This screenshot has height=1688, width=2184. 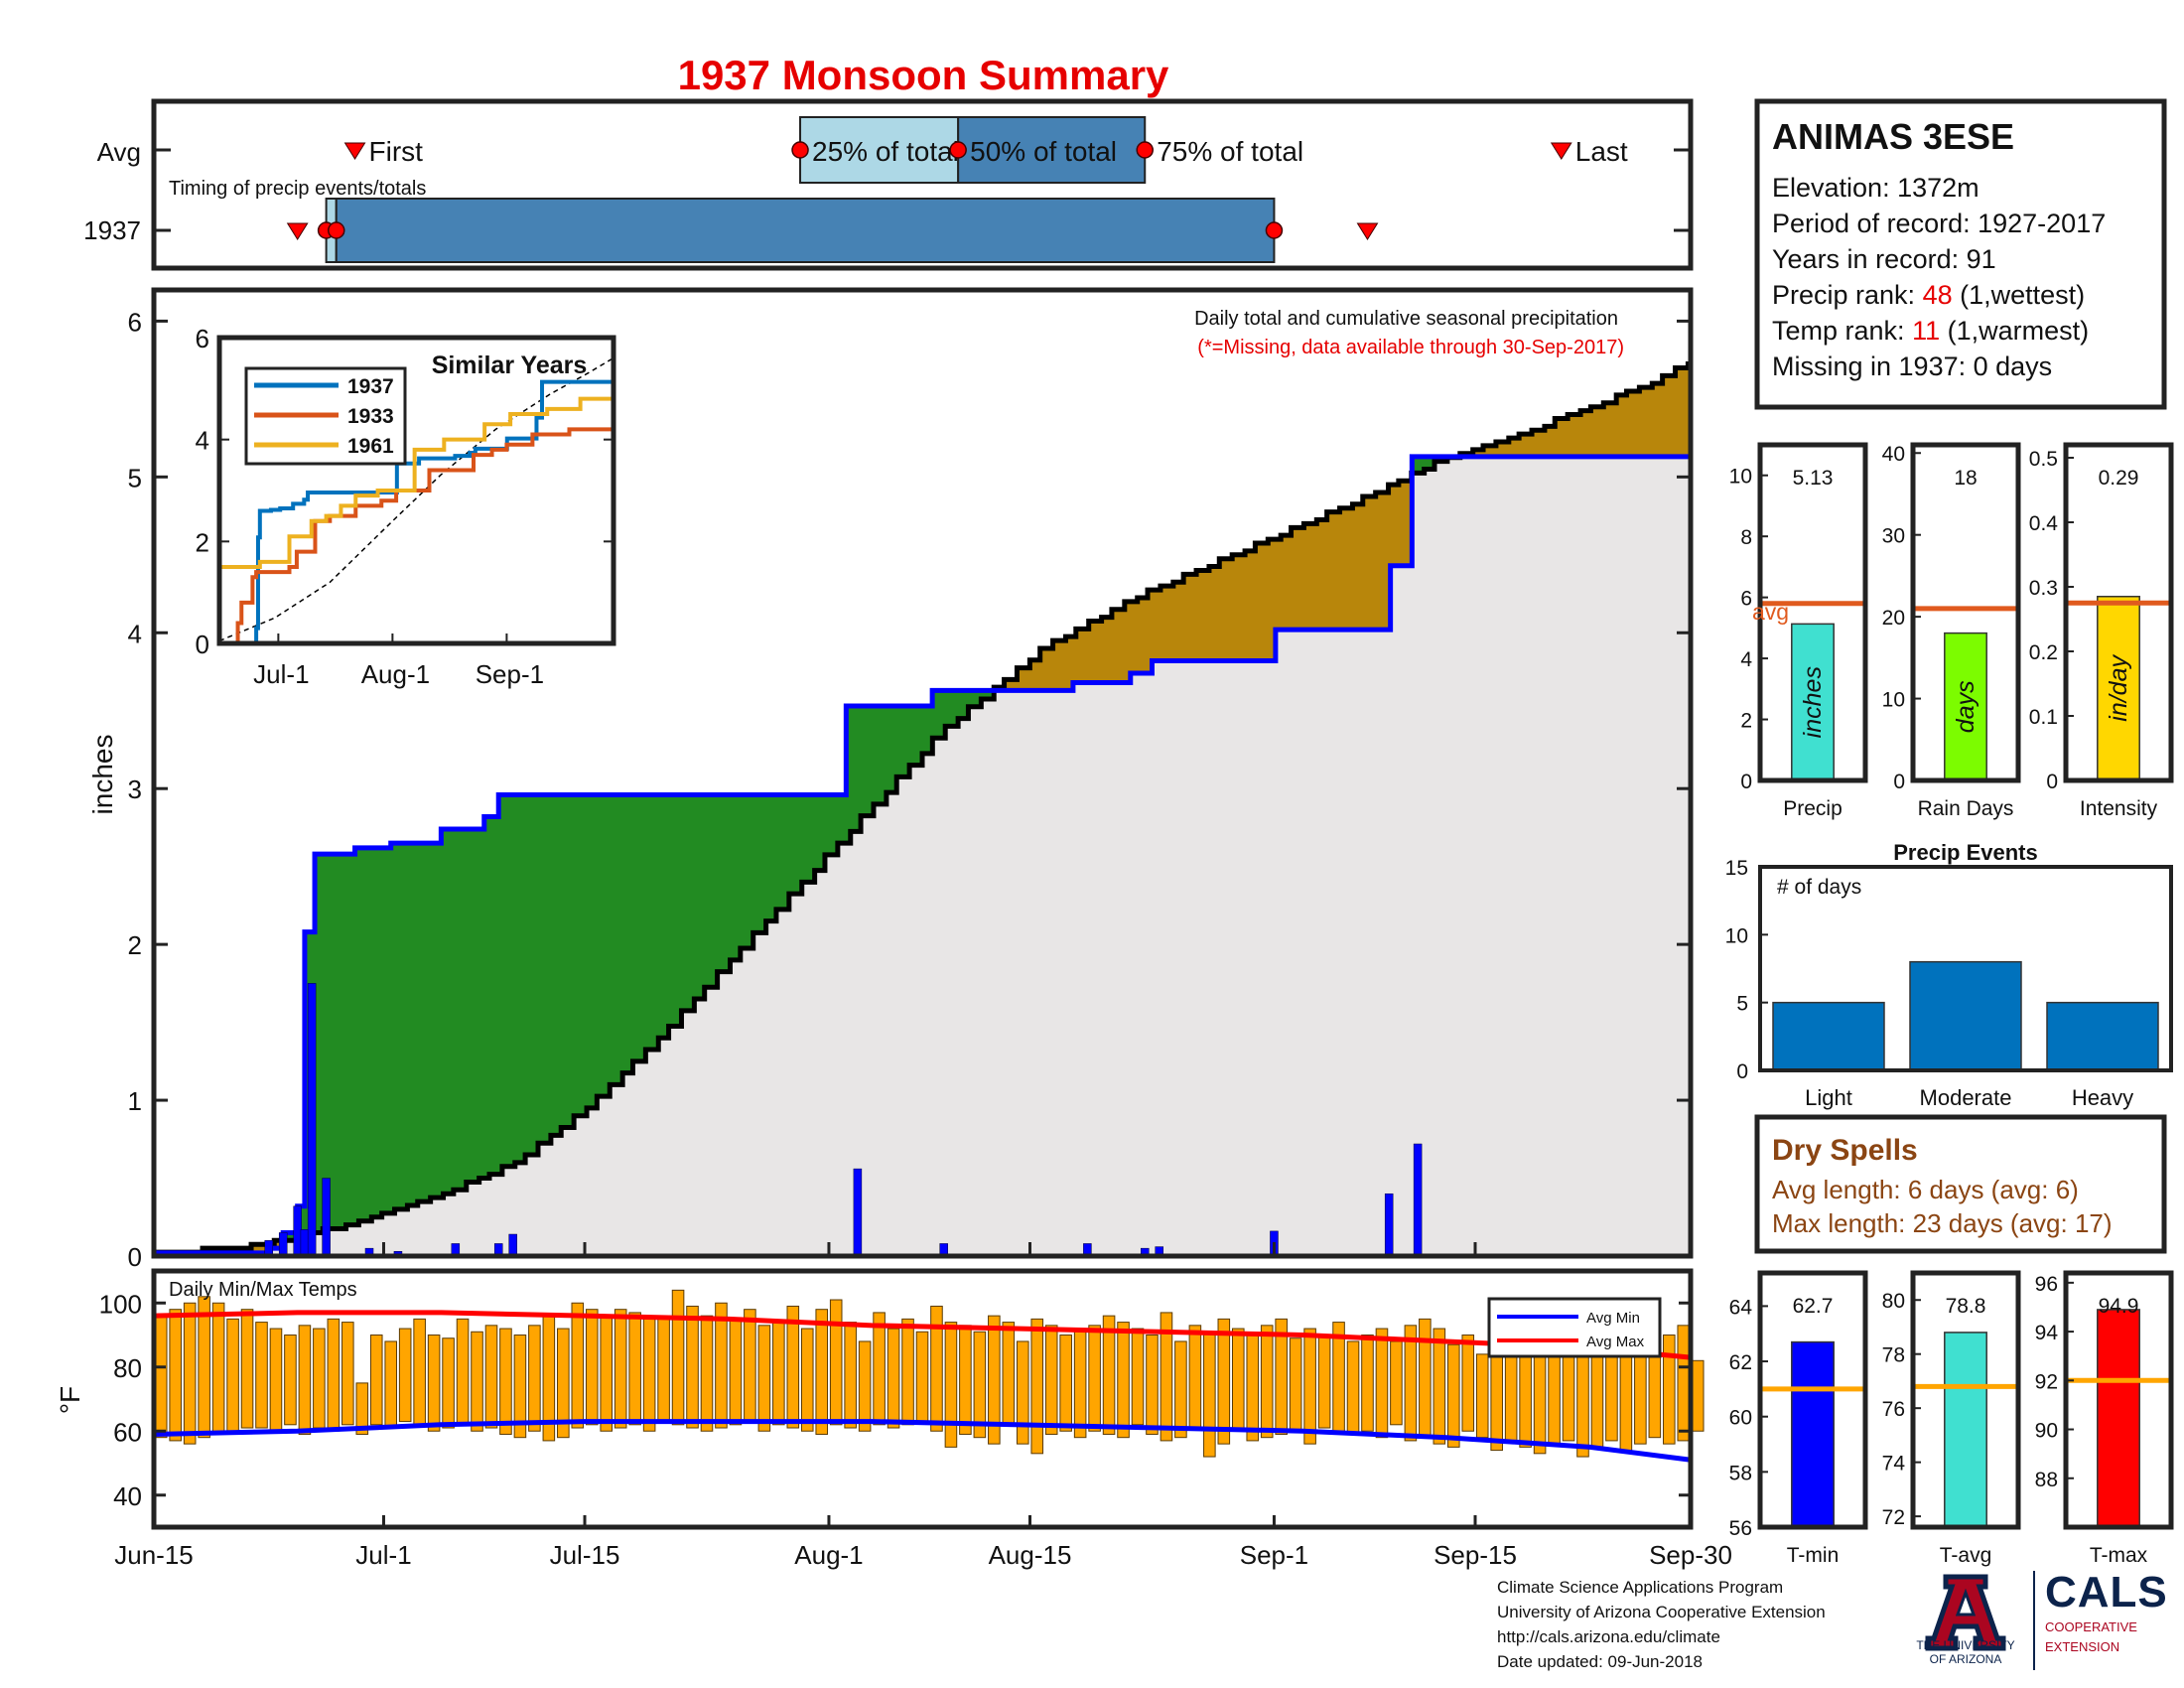 What do you see at coordinates (1740, 477) in the screenshot?
I see `stat_precip-ytick-label-5: 10` at bounding box center [1740, 477].